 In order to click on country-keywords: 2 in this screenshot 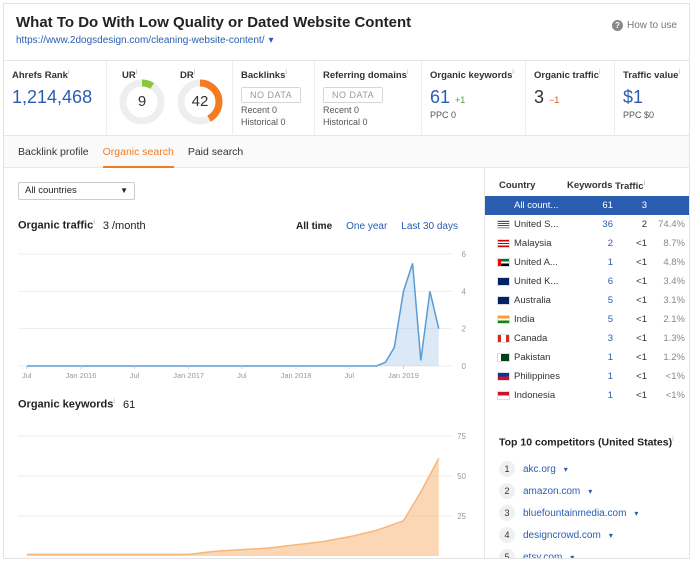, I will do `click(610, 243)`.